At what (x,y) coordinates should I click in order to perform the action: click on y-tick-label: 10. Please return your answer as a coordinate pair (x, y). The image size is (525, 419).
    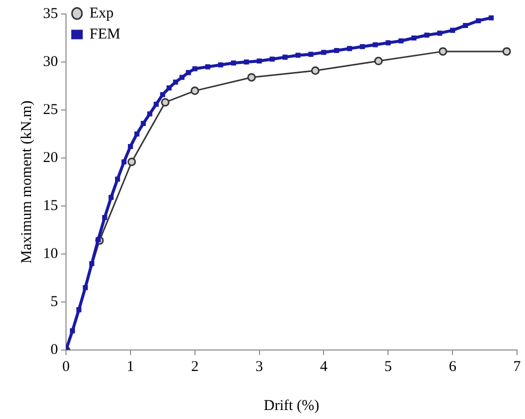
    Looking at the image, I should click on (50, 254).